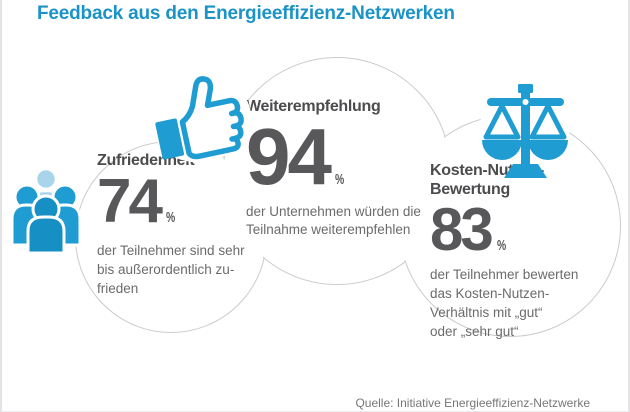 This screenshot has height=412, width=630. What do you see at coordinates (348, 157) in the screenshot?
I see `stat-value: 94 %` at bounding box center [348, 157].